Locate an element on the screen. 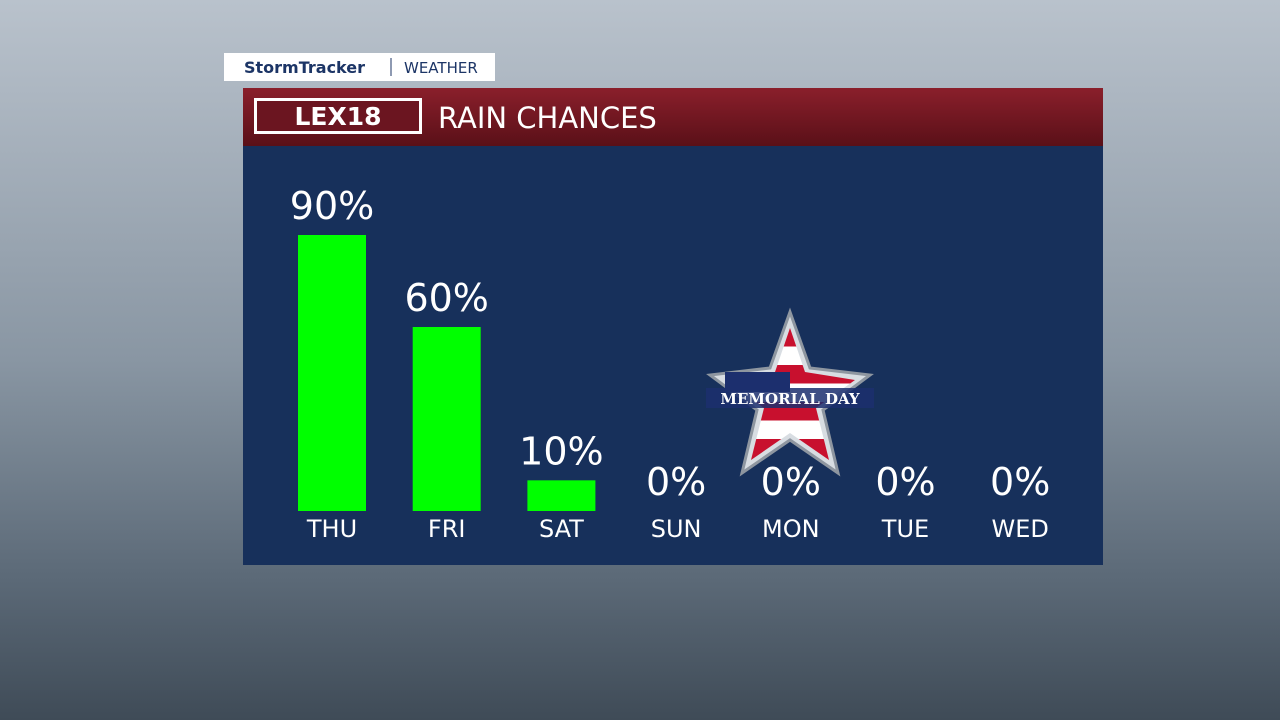 The image size is (1280, 720). station-logo-inner is located at coordinates (338, 116).